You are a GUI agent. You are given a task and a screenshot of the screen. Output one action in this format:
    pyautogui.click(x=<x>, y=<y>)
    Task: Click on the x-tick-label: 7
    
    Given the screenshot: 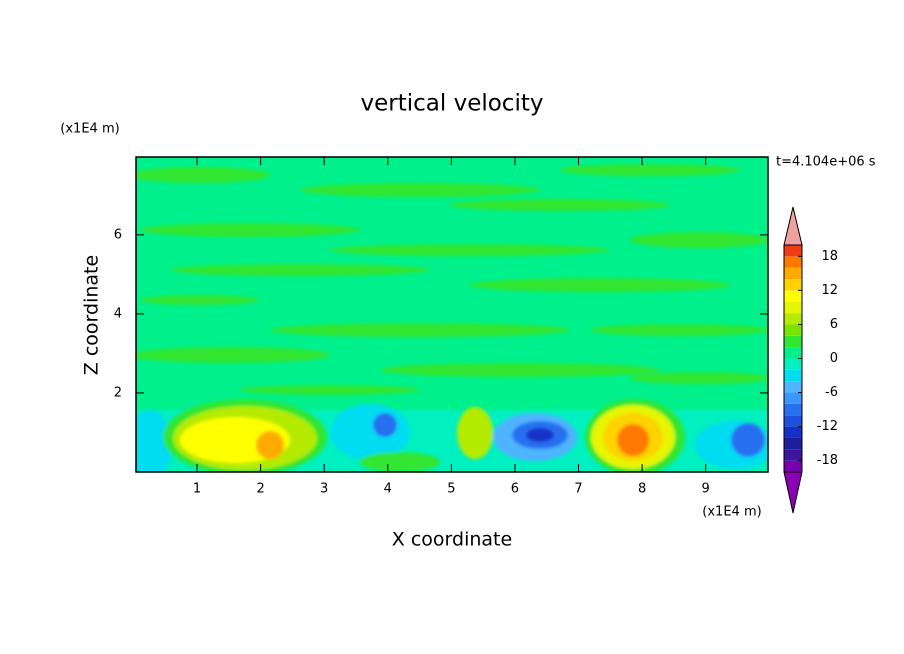 What is the action you would take?
    pyautogui.click(x=578, y=489)
    